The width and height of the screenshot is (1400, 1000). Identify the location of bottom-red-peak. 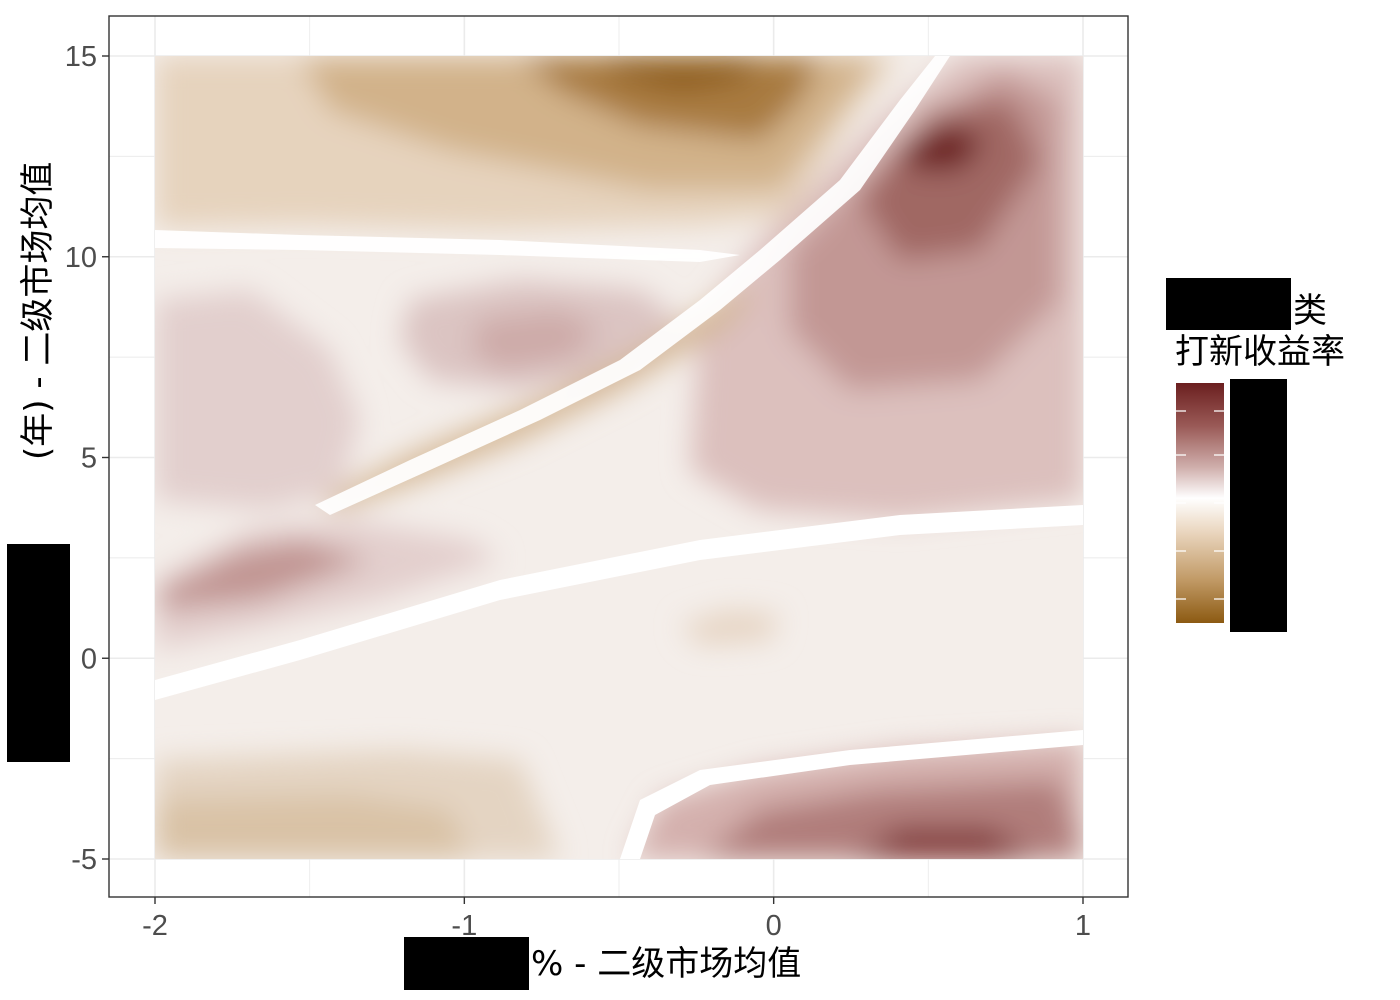
(945, 844).